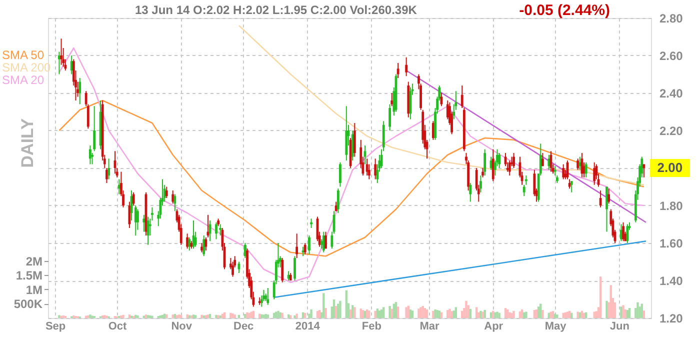  Describe the element at coordinates (672, 93) in the screenshot. I see `y-tick-label: 2.40` at that location.